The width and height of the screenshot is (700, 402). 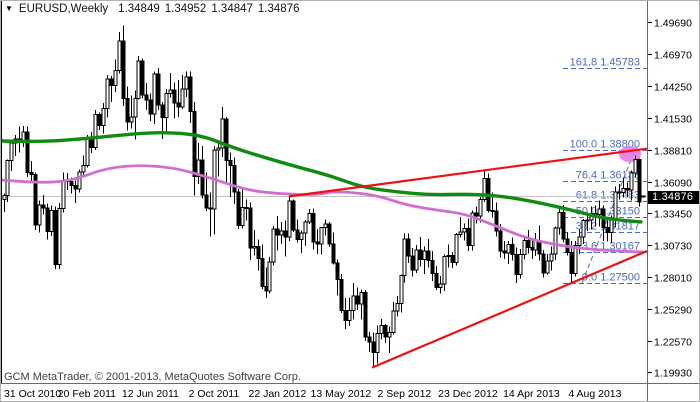 I want to click on date-tick-label: 23 Dec 2012, so click(x=468, y=394).